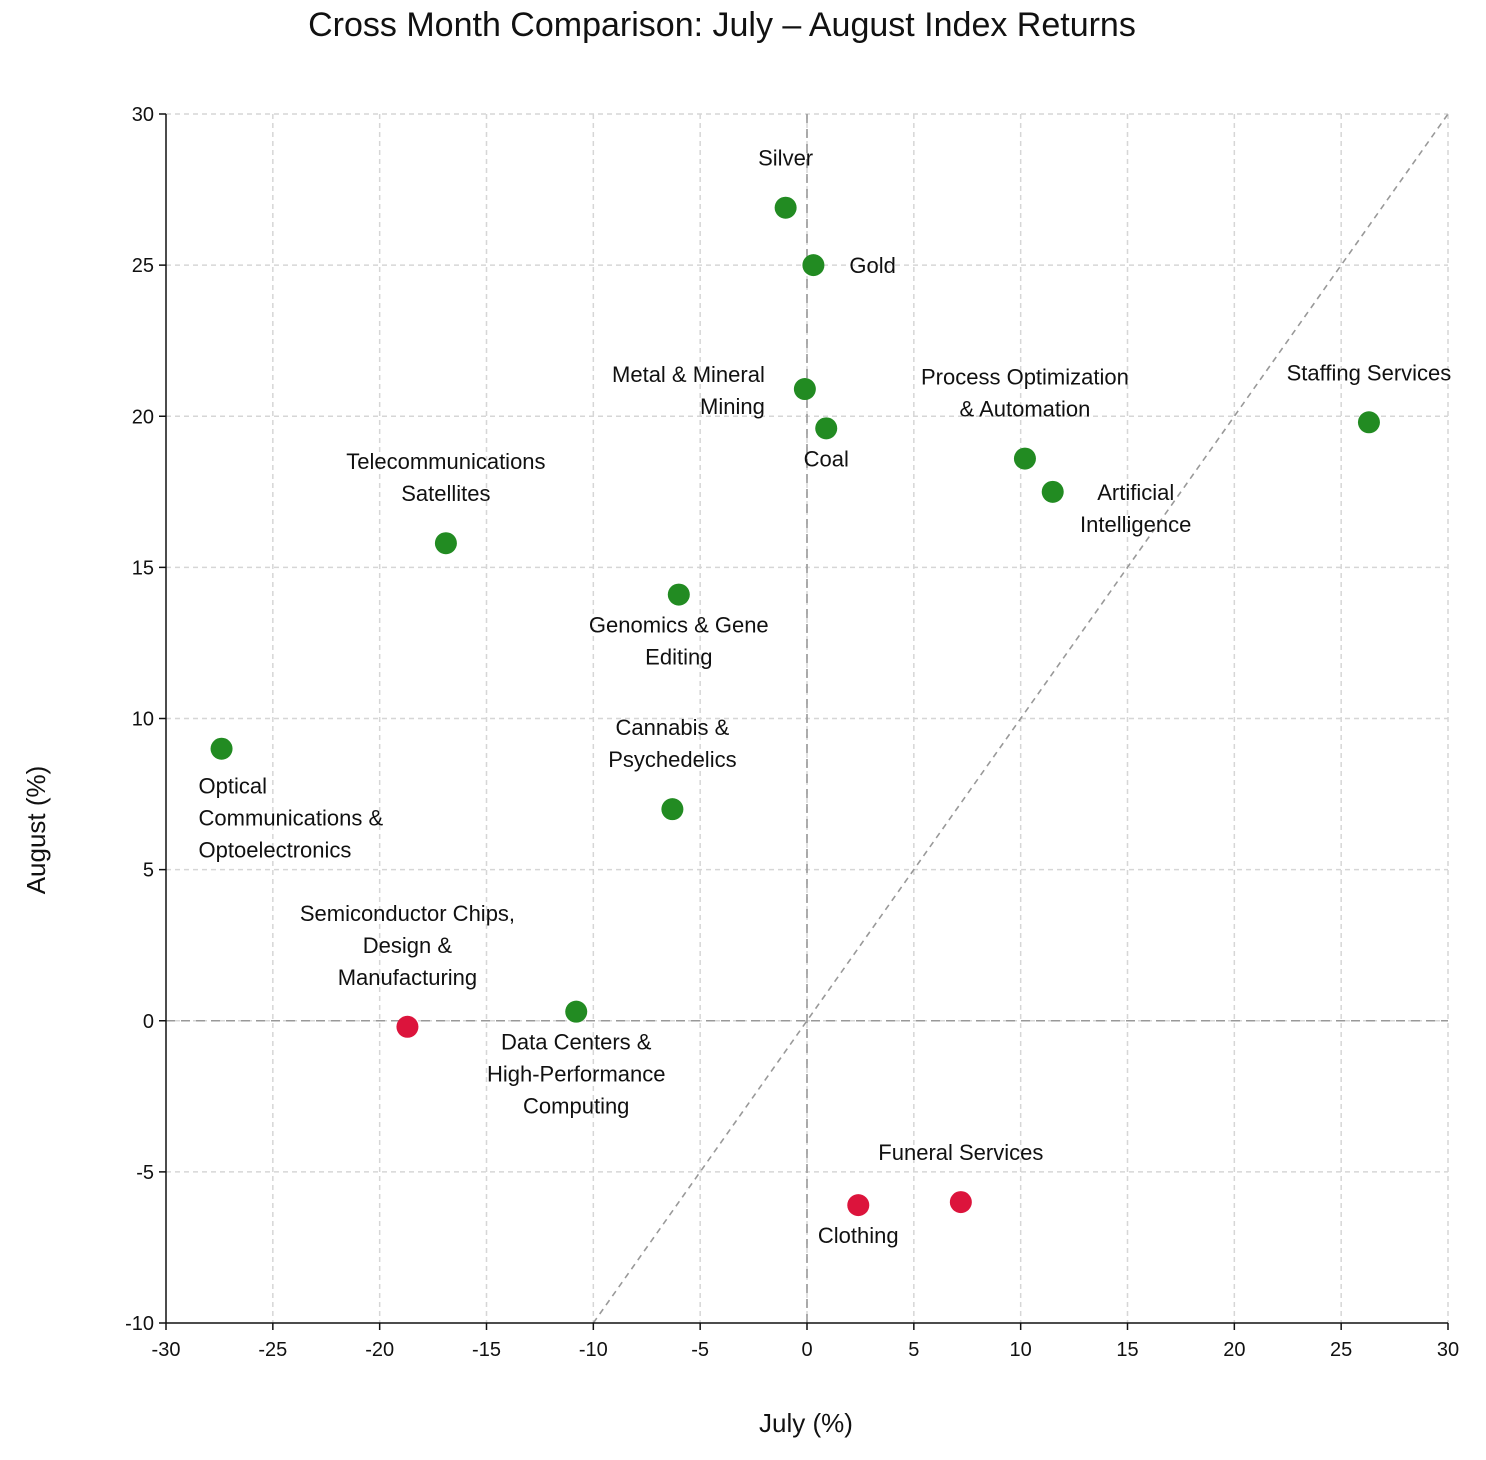  Describe the element at coordinates (166, 1350) in the screenshot. I see `x-tick-label: -30` at that location.